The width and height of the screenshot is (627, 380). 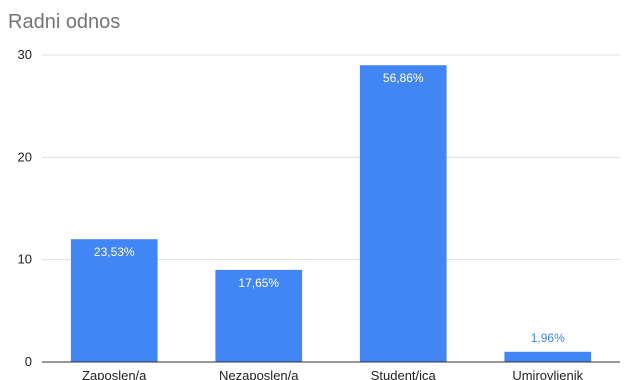 I want to click on bar-umirovljenik, so click(x=548, y=356).